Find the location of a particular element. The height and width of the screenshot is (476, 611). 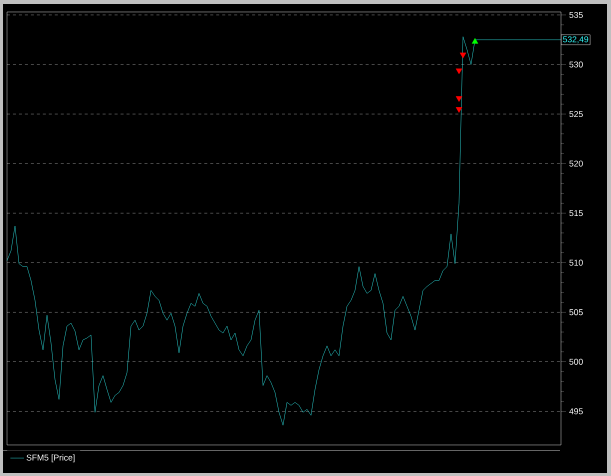

y-tick-label: 505 is located at coordinates (576, 312).